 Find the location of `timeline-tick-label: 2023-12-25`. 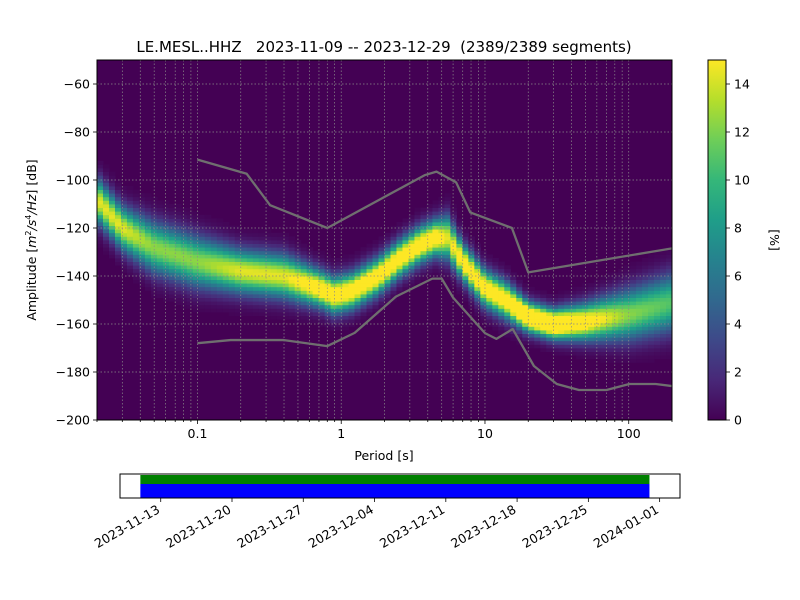

timeline-tick-label: 2023-12-25 is located at coordinates (554, 526).